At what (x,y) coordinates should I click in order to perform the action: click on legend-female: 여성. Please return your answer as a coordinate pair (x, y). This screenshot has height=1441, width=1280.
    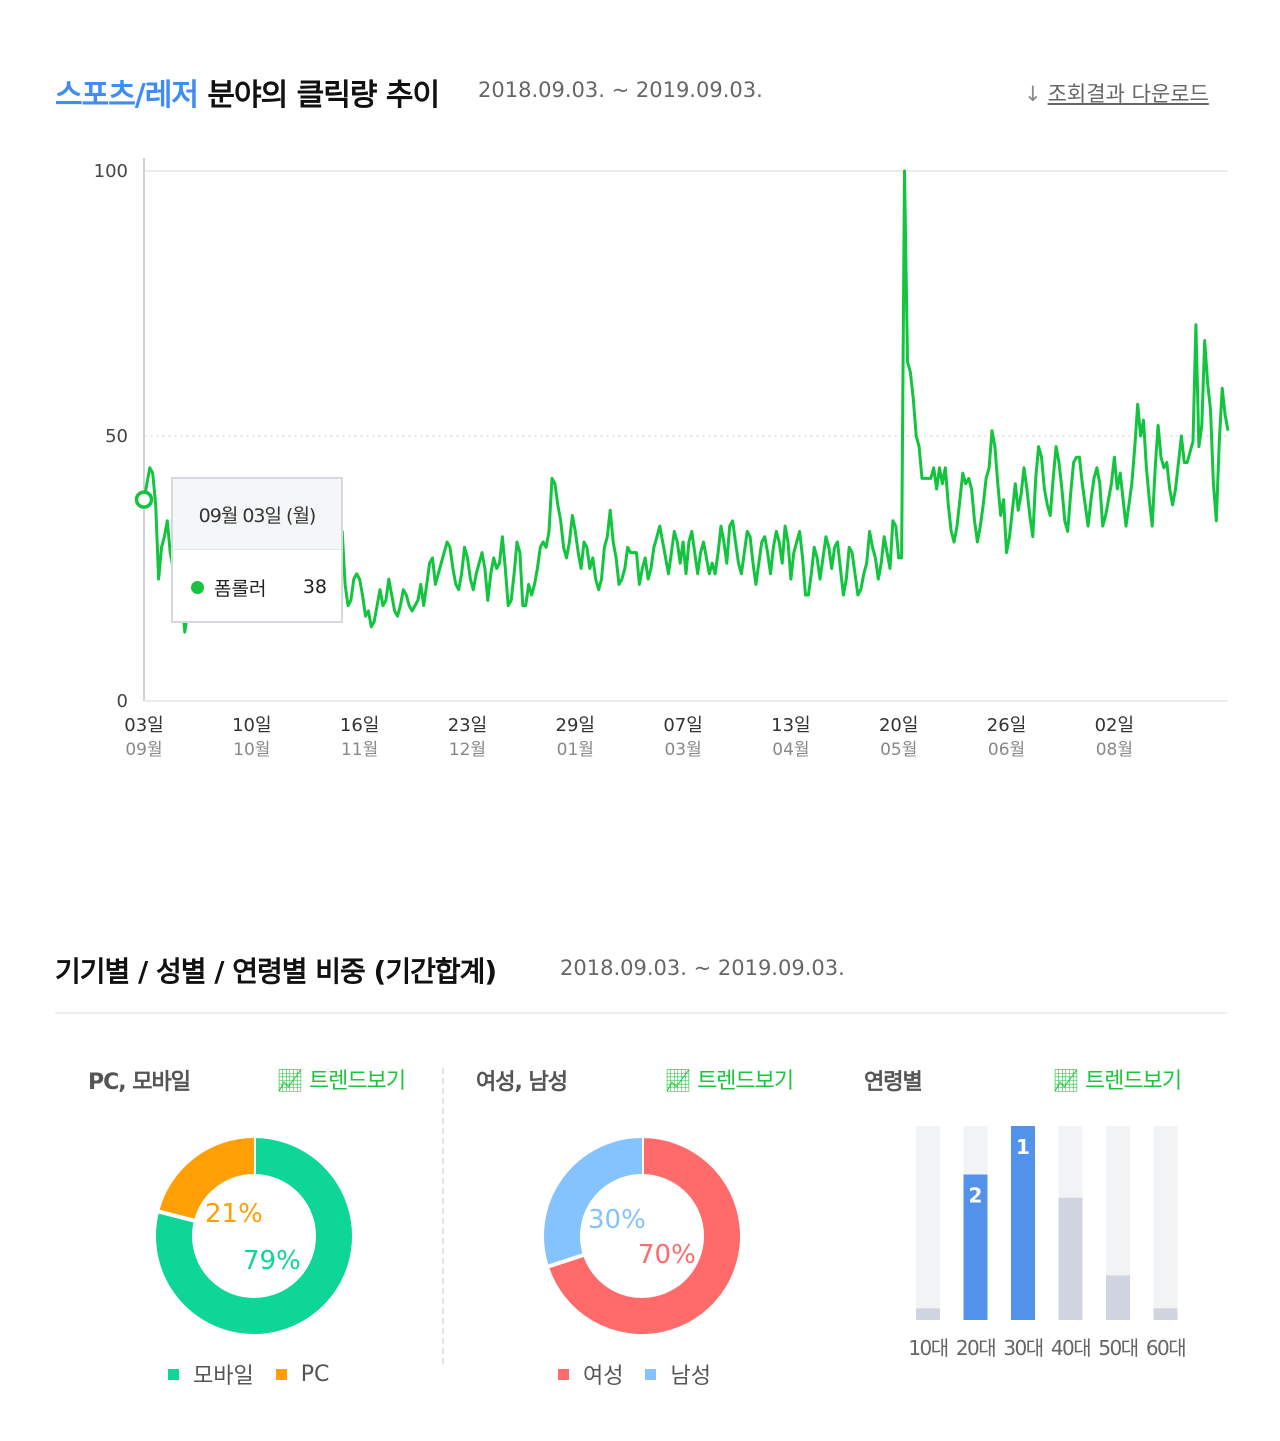
    Looking at the image, I should click on (590, 1374).